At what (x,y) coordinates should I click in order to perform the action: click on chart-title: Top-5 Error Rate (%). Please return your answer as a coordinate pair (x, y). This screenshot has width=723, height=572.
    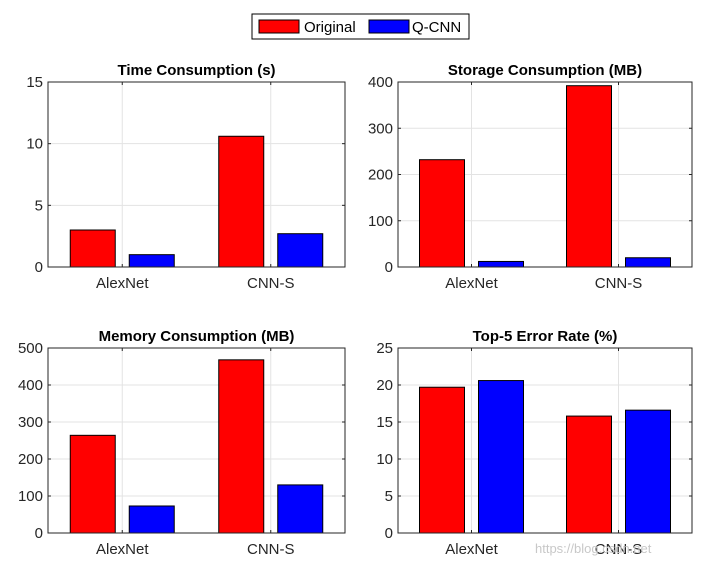
    Looking at the image, I should click on (545, 336).